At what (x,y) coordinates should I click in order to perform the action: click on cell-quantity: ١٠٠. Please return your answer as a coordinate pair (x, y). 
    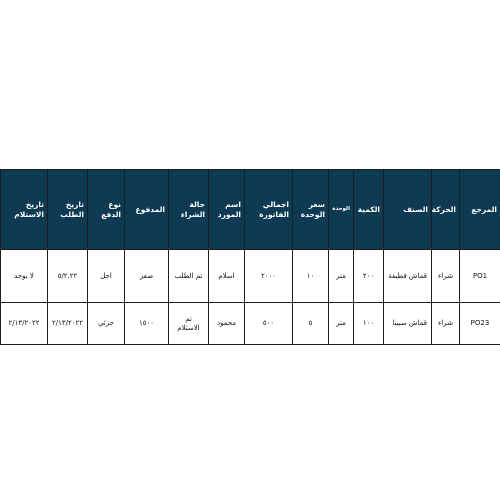
    Looking at the image, I should click on (368, 323).